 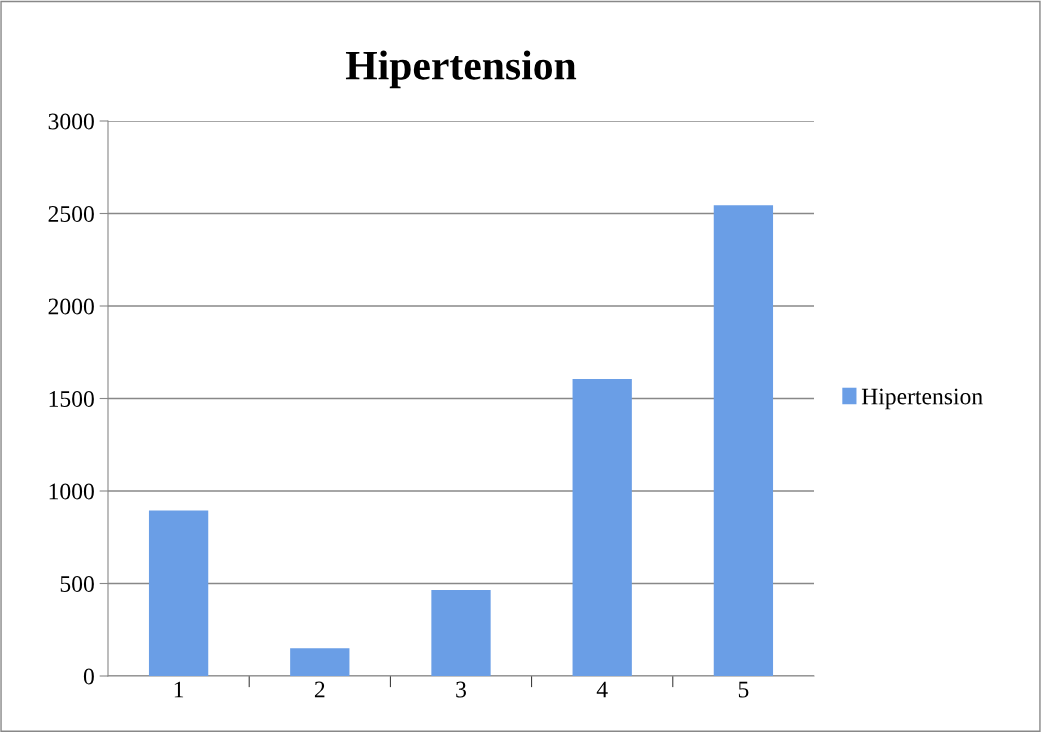 What do you see at coordinates (71, 213) in the screenshot?
I see `y-tick-label: 2500` at bounding box center [71, 213].